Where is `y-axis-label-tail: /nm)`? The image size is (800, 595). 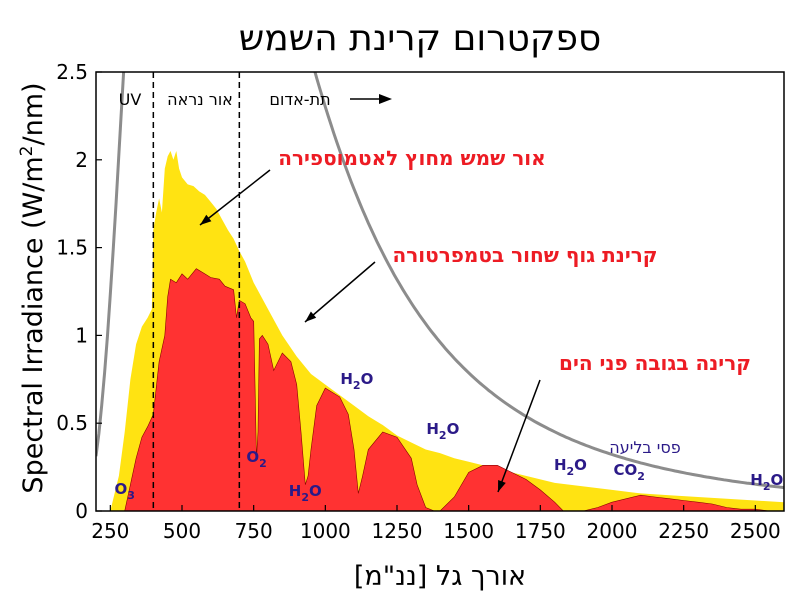
y-axis-label-tail: /nm) is located at coordinates (33, 113).